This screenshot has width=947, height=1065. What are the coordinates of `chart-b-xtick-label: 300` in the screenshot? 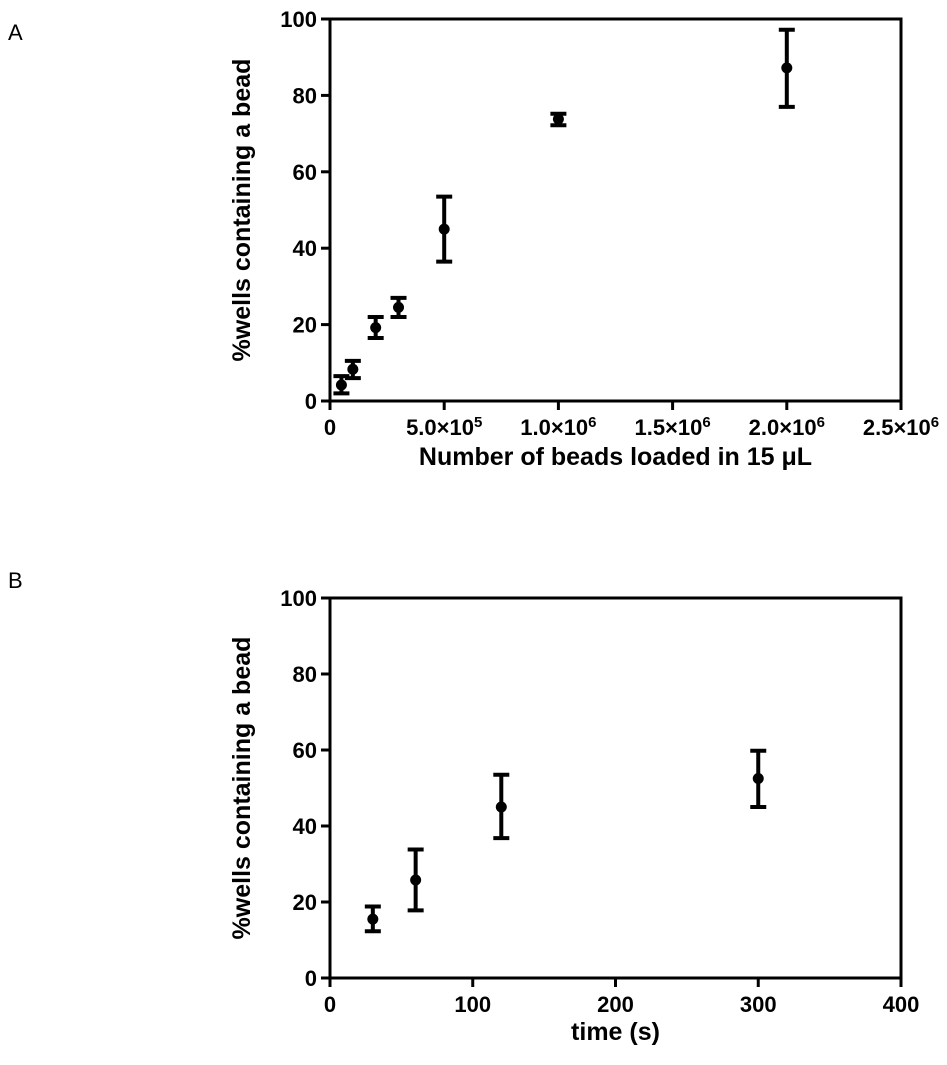 It's located at (758, 1004).